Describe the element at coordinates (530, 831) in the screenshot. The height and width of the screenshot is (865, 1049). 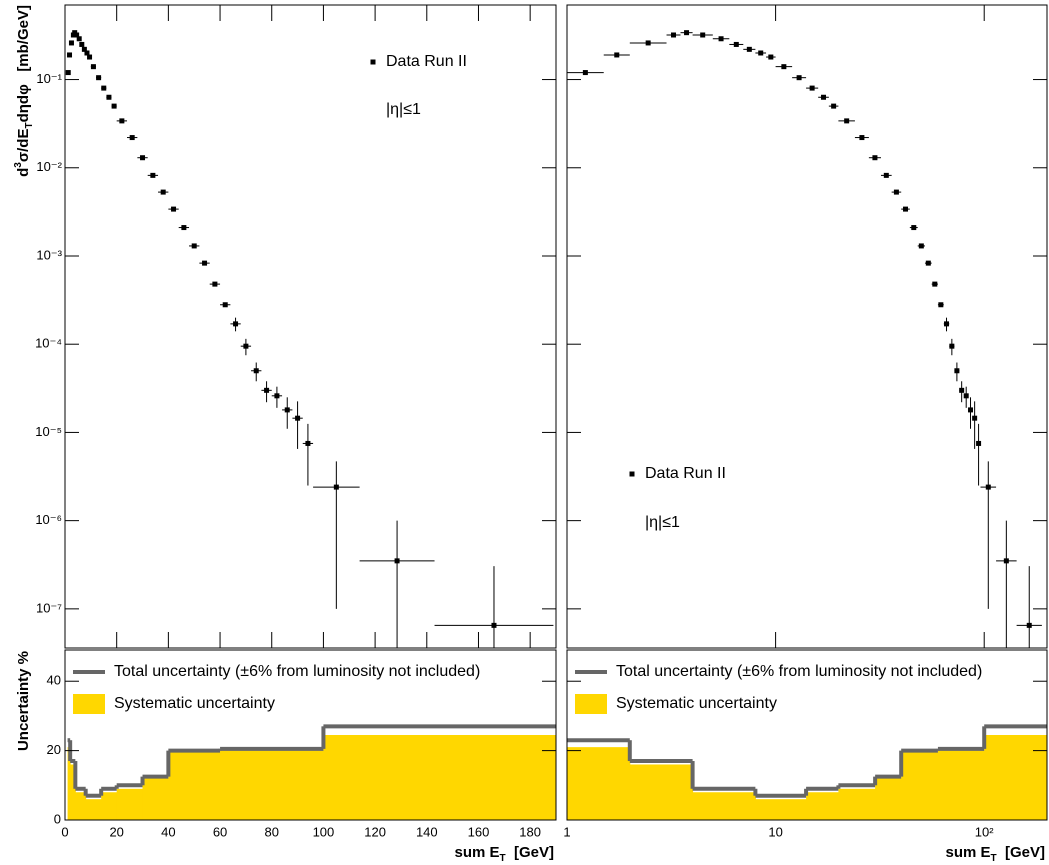
I see `x-tick-label: 180` at that location.